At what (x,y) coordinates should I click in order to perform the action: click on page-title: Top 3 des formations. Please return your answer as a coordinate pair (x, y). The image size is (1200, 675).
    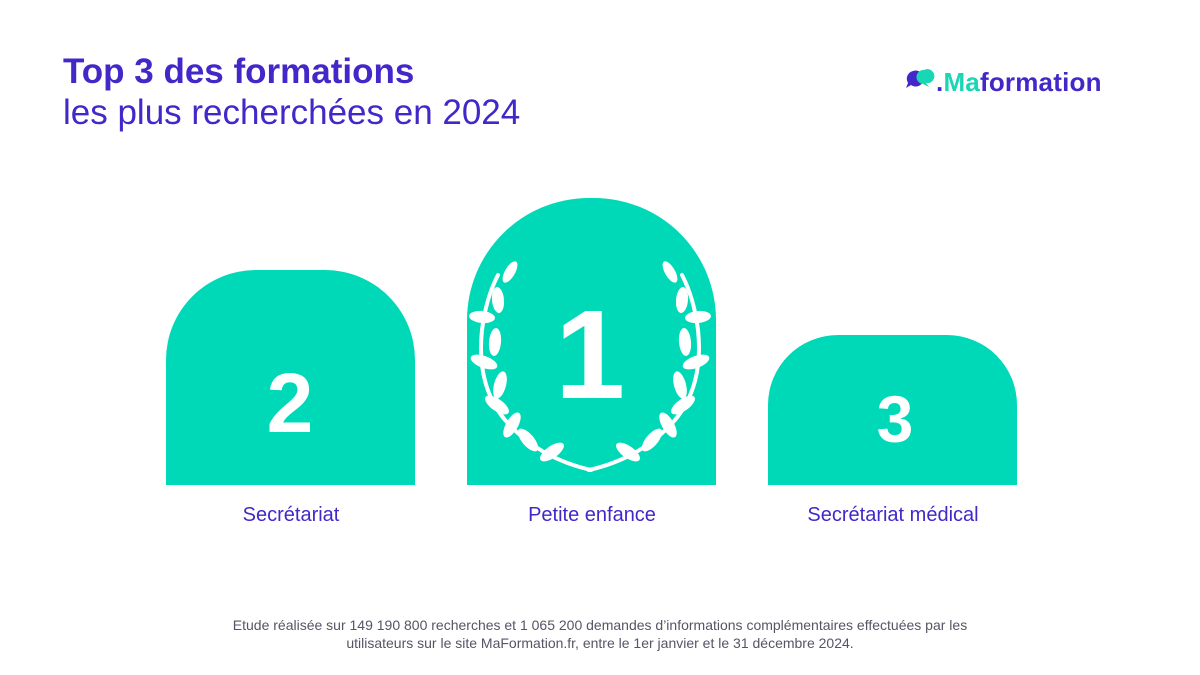
    Looking at the image, I should click on (239, 71).